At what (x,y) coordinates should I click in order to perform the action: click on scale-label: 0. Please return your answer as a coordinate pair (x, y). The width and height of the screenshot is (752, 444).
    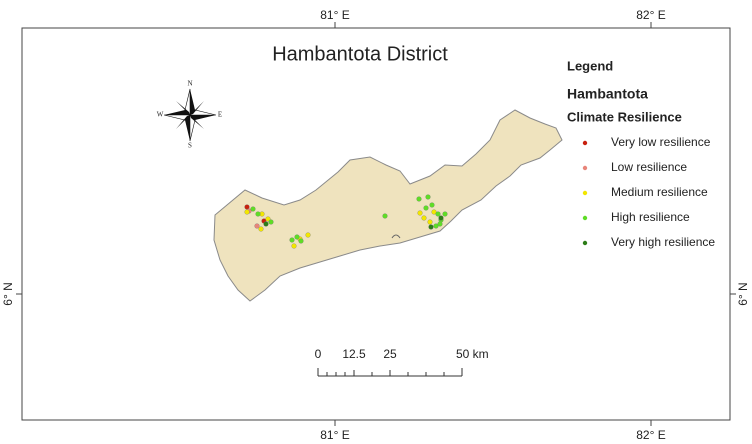
    Looking at the image, I should click on (318, 354).